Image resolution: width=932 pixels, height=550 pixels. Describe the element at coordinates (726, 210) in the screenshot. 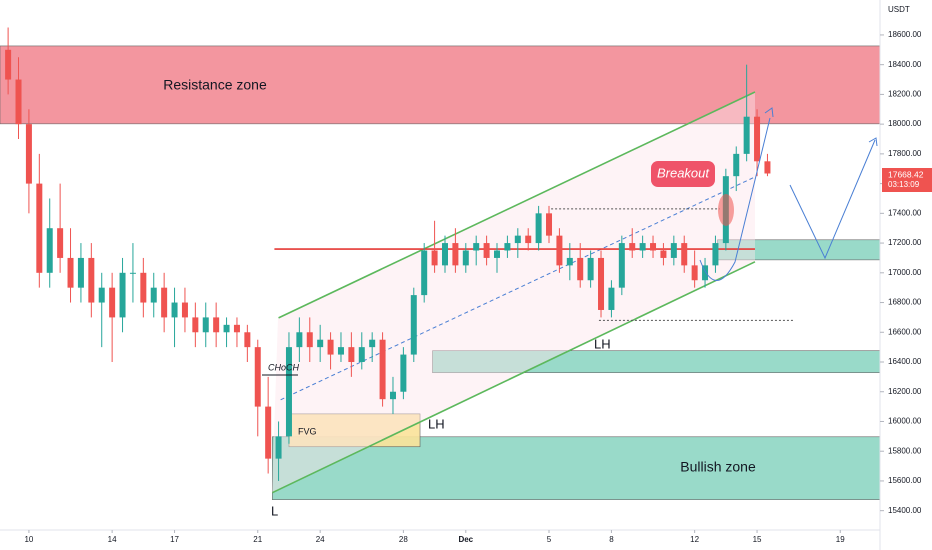

I see `breakout-marker` at that location.